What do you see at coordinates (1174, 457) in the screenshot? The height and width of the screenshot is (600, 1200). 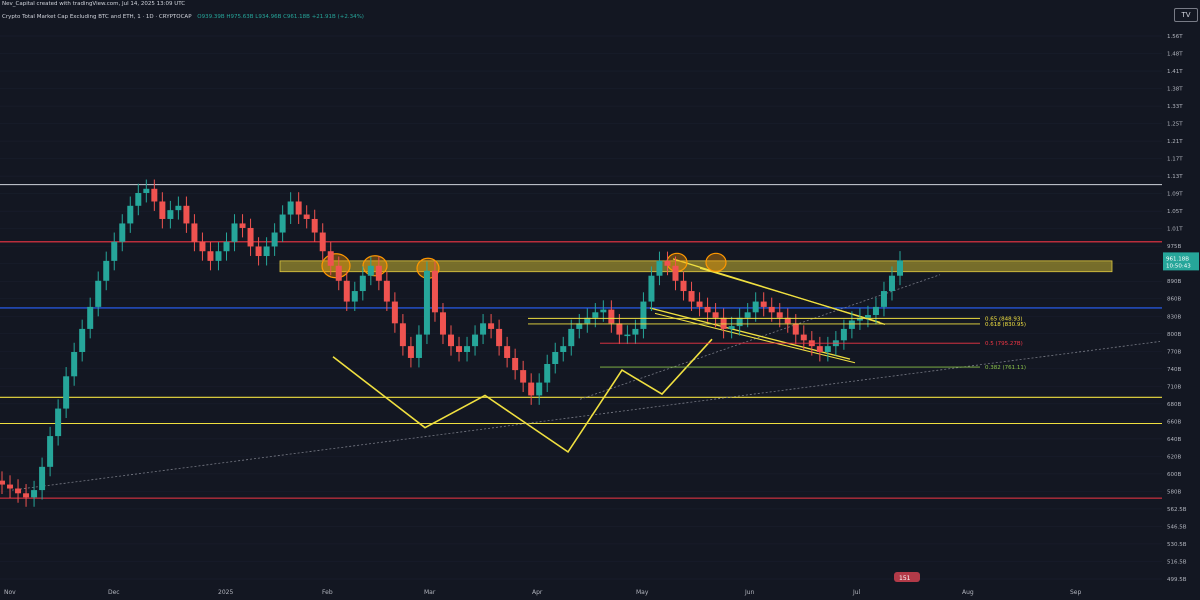 I see `y-tick-label: 620B` at bounding box center [1174, 457].